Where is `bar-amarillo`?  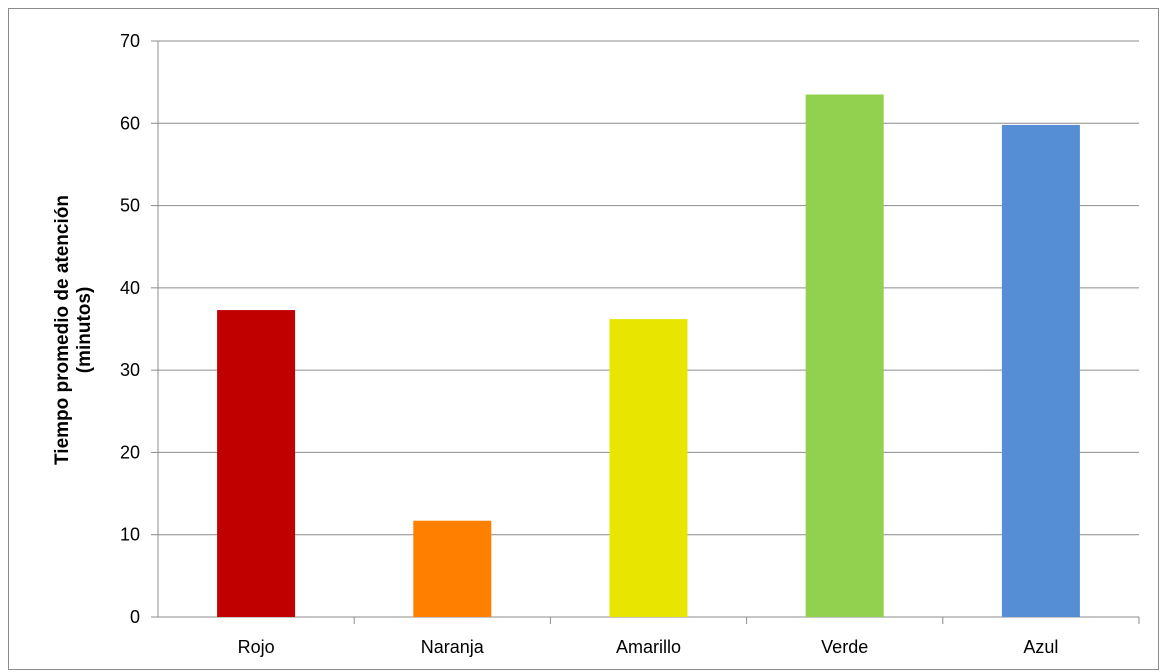 bar-amarillo is located at coordinates (648, 468).